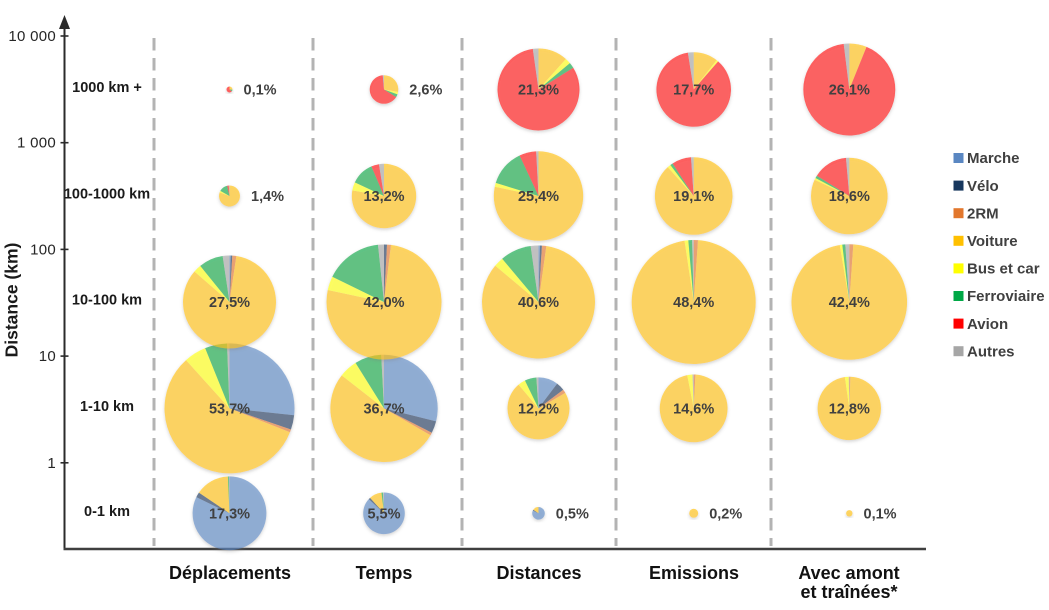 This screenshot has width=1049, height=610. I want to click on svg-text: Déplacements, so click(230, 573).